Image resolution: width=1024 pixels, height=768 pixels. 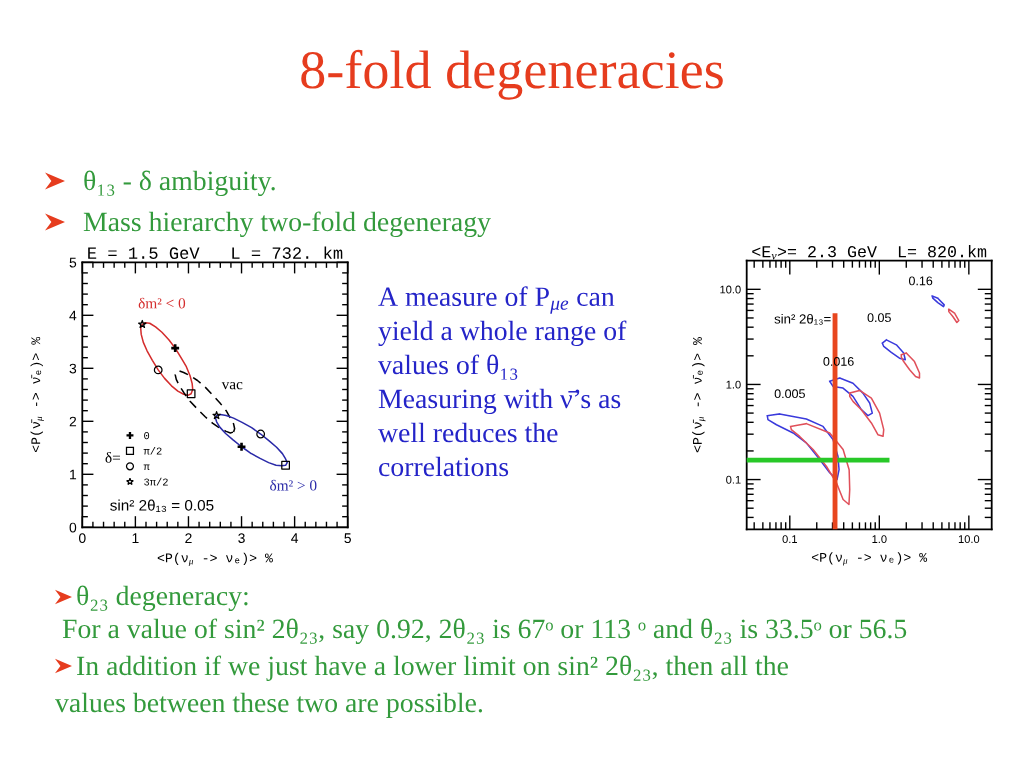 I want to click on x-tick-label: 3, so click(x=241, y=538).